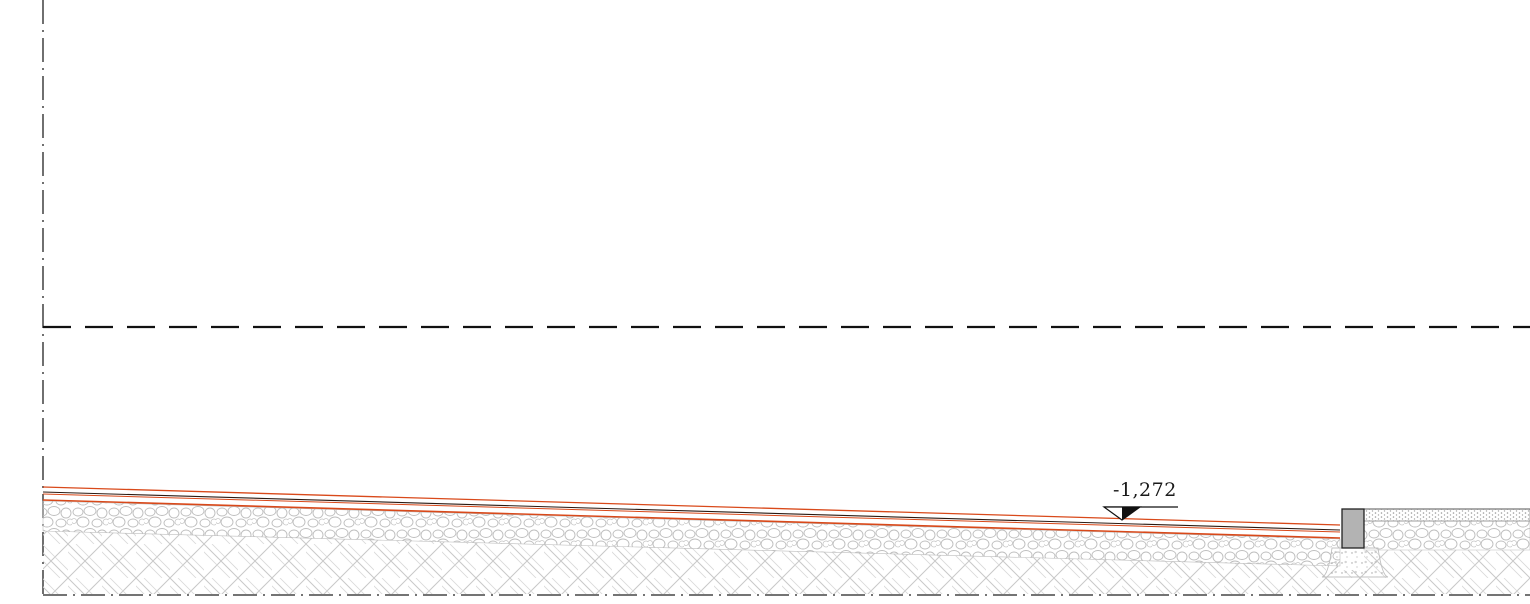 This screenshot has height=604, width=1530. I want to click on soil-right-gap, so click(1447, 560).